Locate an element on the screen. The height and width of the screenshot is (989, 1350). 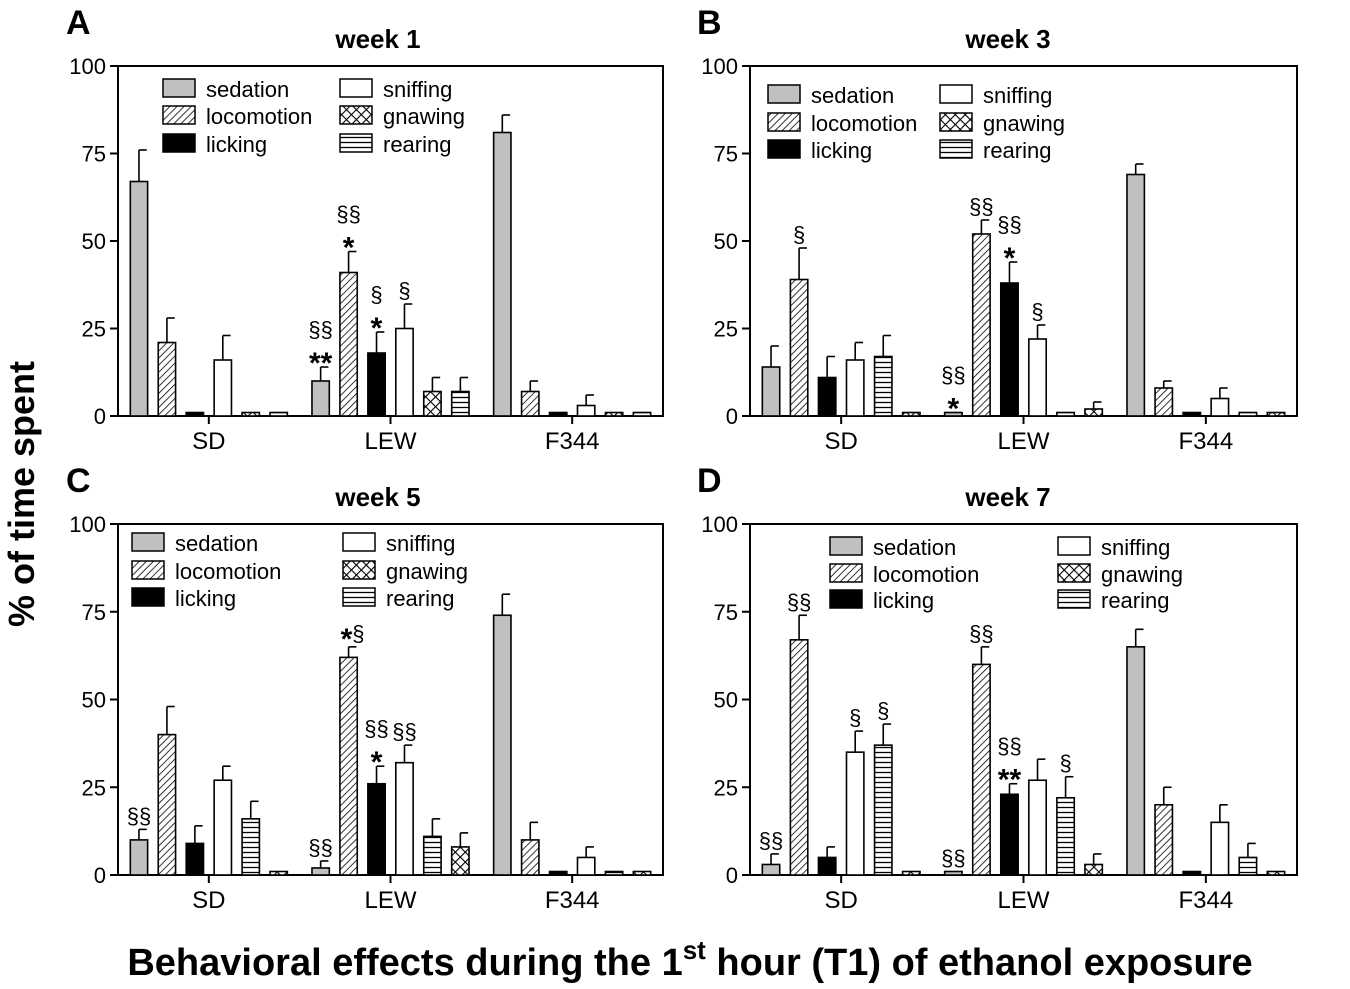
star-mark: ** is located at coordinates (1010, 780).